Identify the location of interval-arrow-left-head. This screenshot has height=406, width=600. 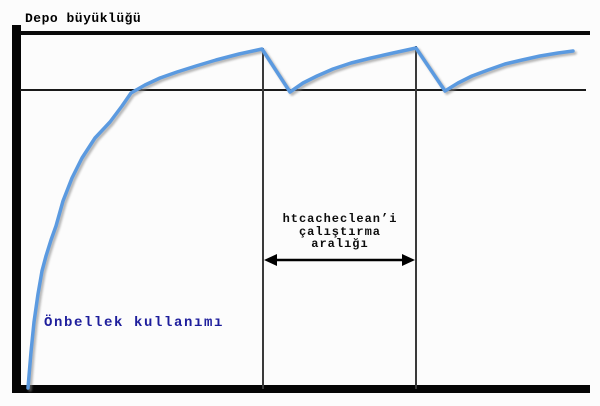
(270, 260).